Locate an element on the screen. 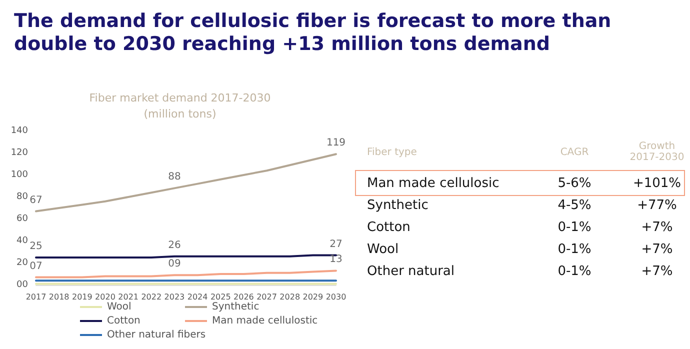 This screenshot has width=690, height=349. y-tick-label: 120 is located at coordinates (19, 153).